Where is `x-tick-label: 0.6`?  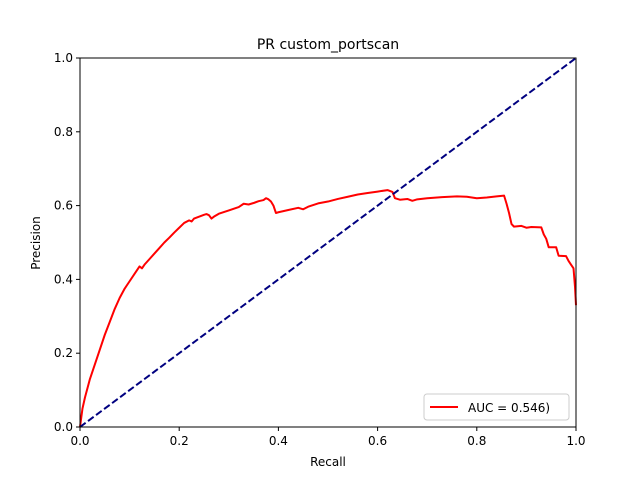
x-tick-label: 0.6 is located at coordinates (377, 441).